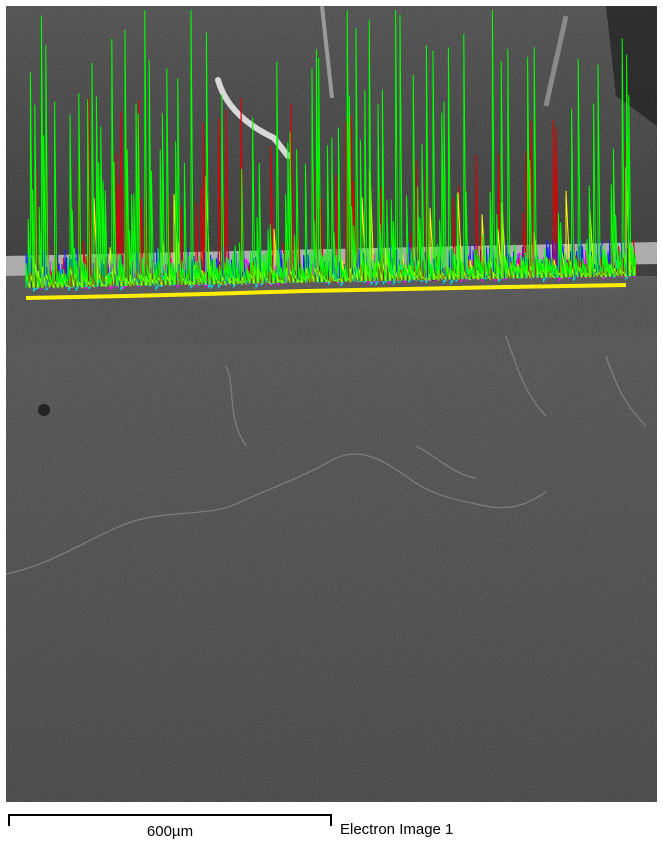 This screenshot has width=663, height=846. I want to click on scan-line, so click(326, 291).